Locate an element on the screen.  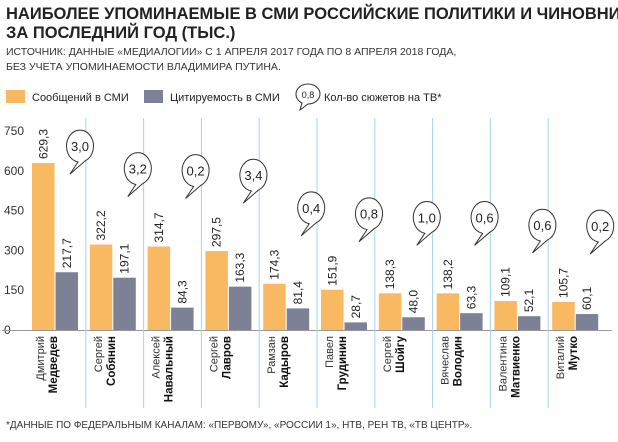
bar-messages-label: 174,3 is located at coordinates (274, 264).